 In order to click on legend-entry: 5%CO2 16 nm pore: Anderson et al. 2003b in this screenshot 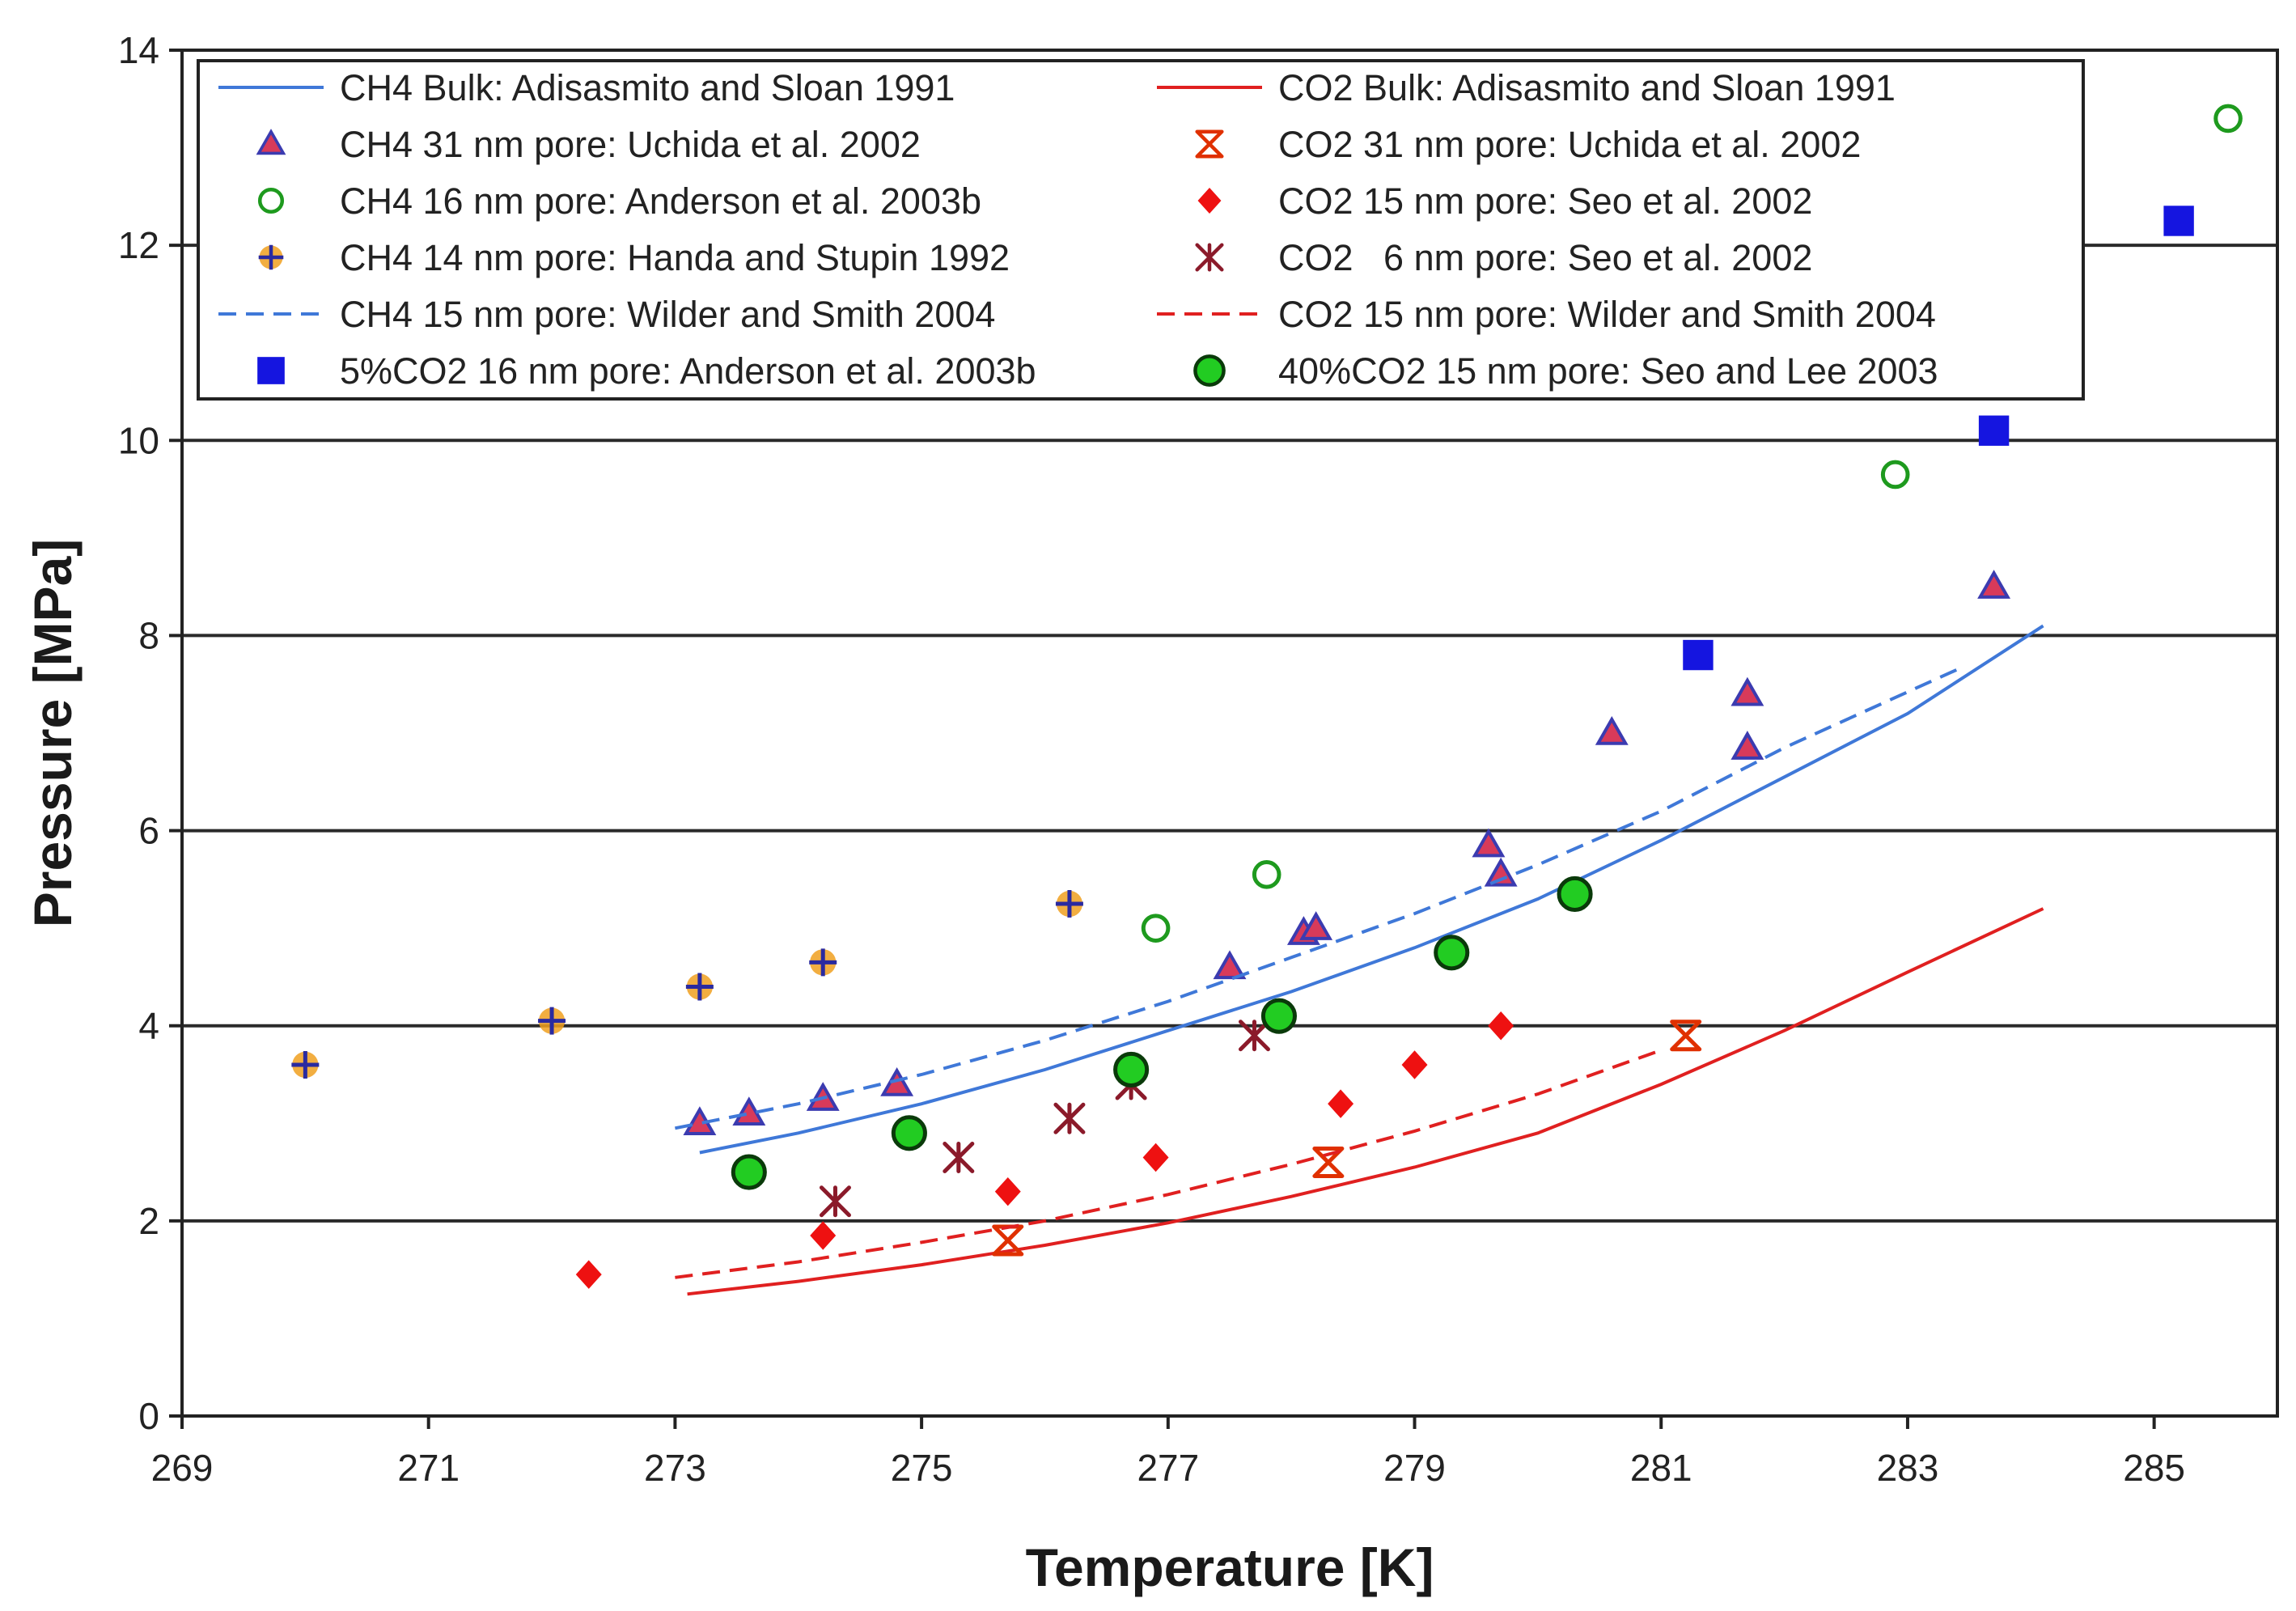, I will do `click(646, 371)`.